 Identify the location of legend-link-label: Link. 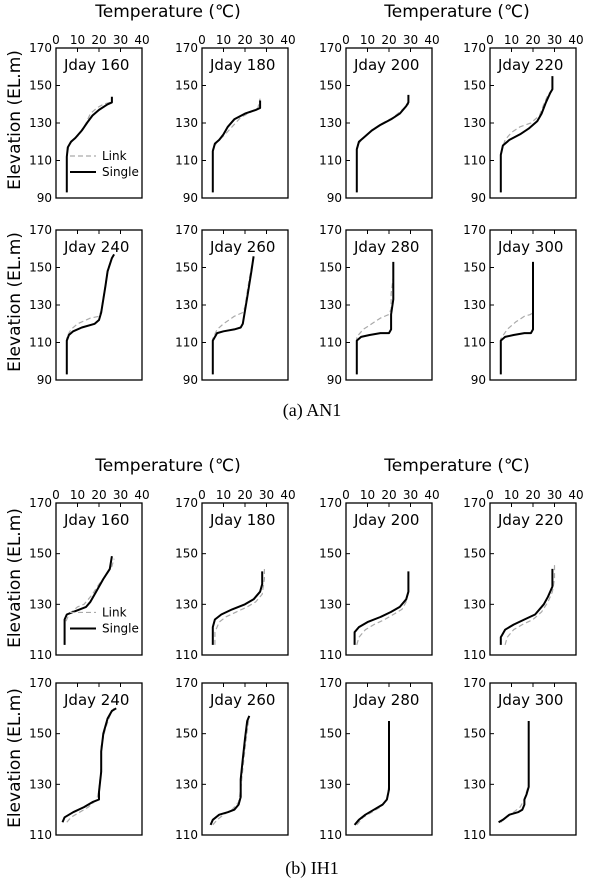
(114, 612).